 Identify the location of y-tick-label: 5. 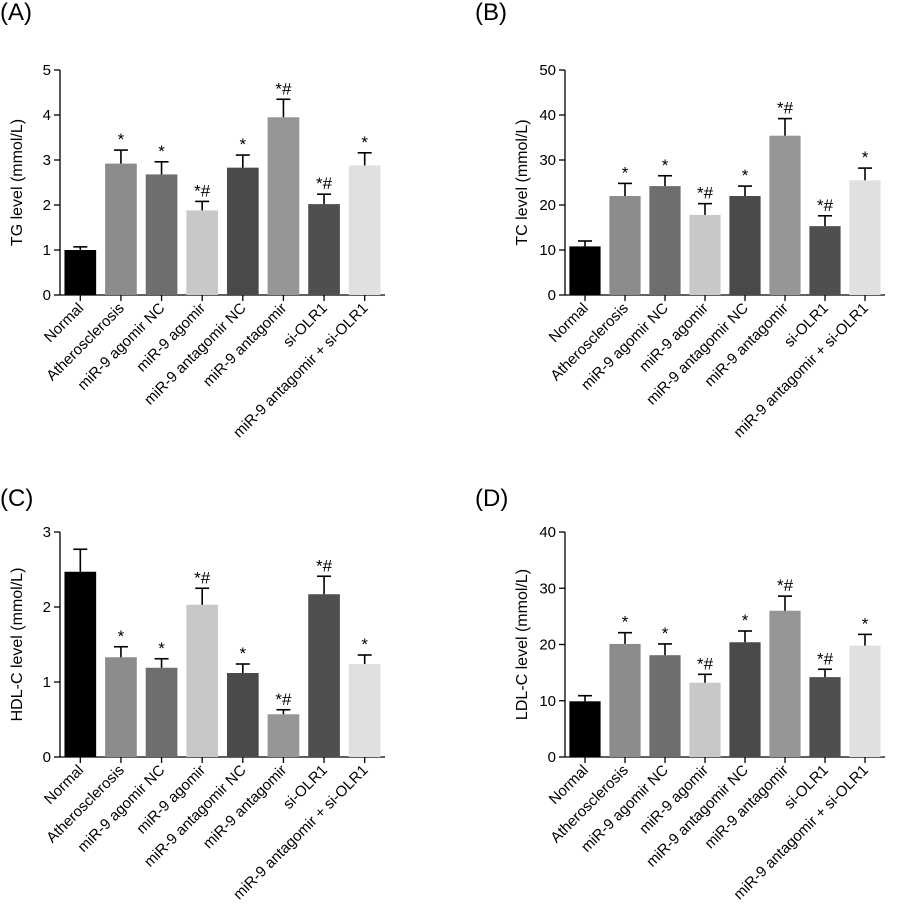
(47, 70).